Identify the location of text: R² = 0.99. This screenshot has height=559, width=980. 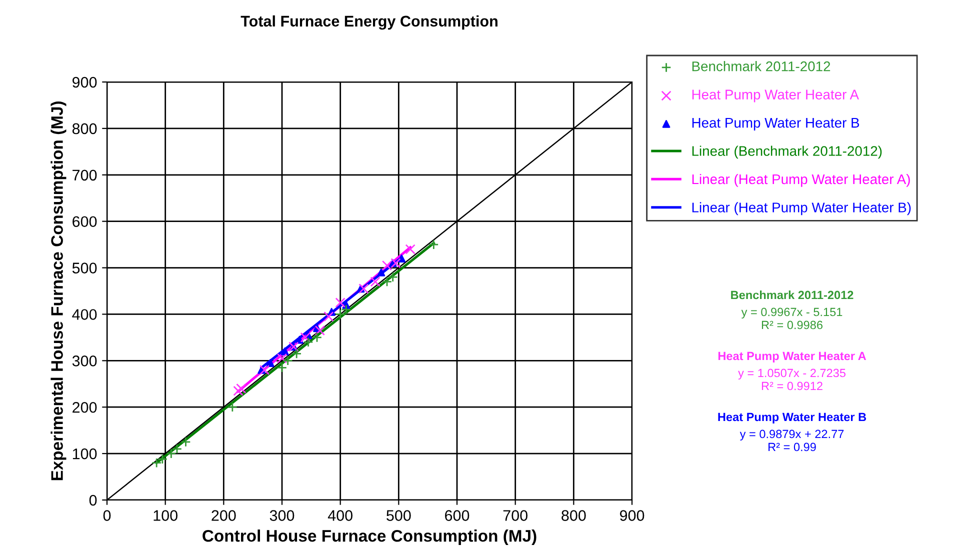
(792, 447).